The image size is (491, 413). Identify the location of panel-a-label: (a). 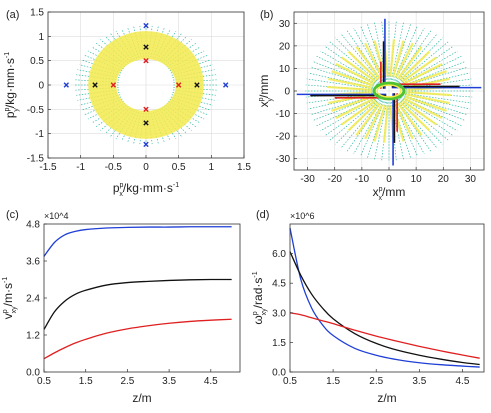
(12, 15).